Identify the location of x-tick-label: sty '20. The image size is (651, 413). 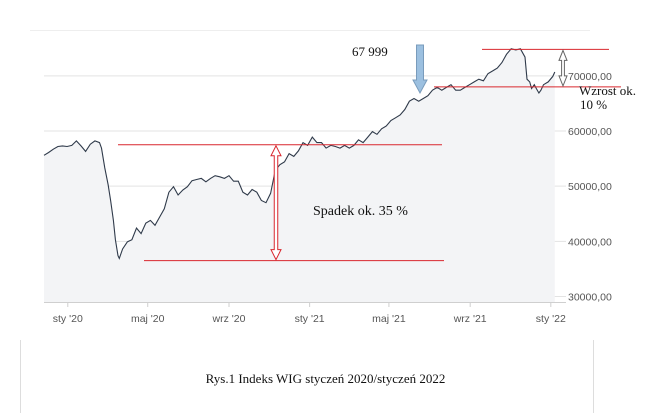
(68, 319).